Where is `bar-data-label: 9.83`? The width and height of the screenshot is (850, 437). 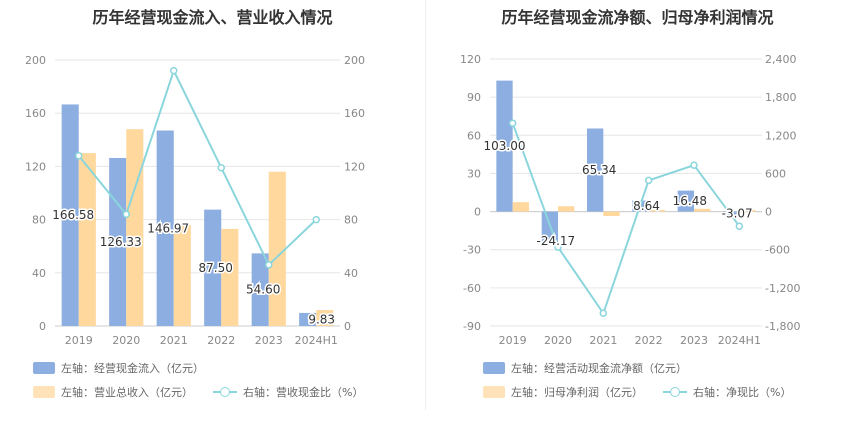
bar-data-label: 9.83 is located at coordinates (321, 319).